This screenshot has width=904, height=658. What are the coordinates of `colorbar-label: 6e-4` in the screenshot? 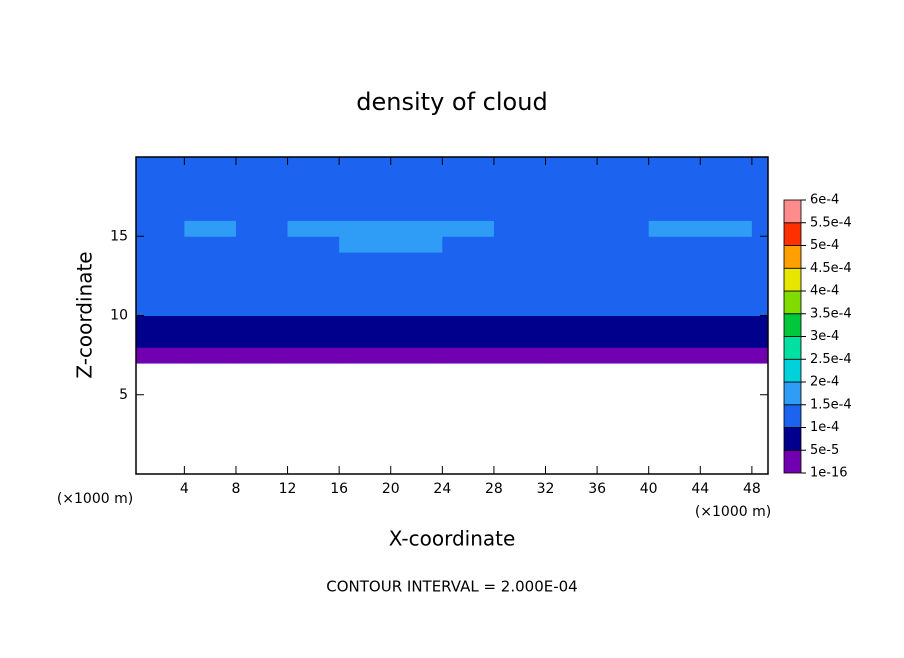 It's located at (824, 200).